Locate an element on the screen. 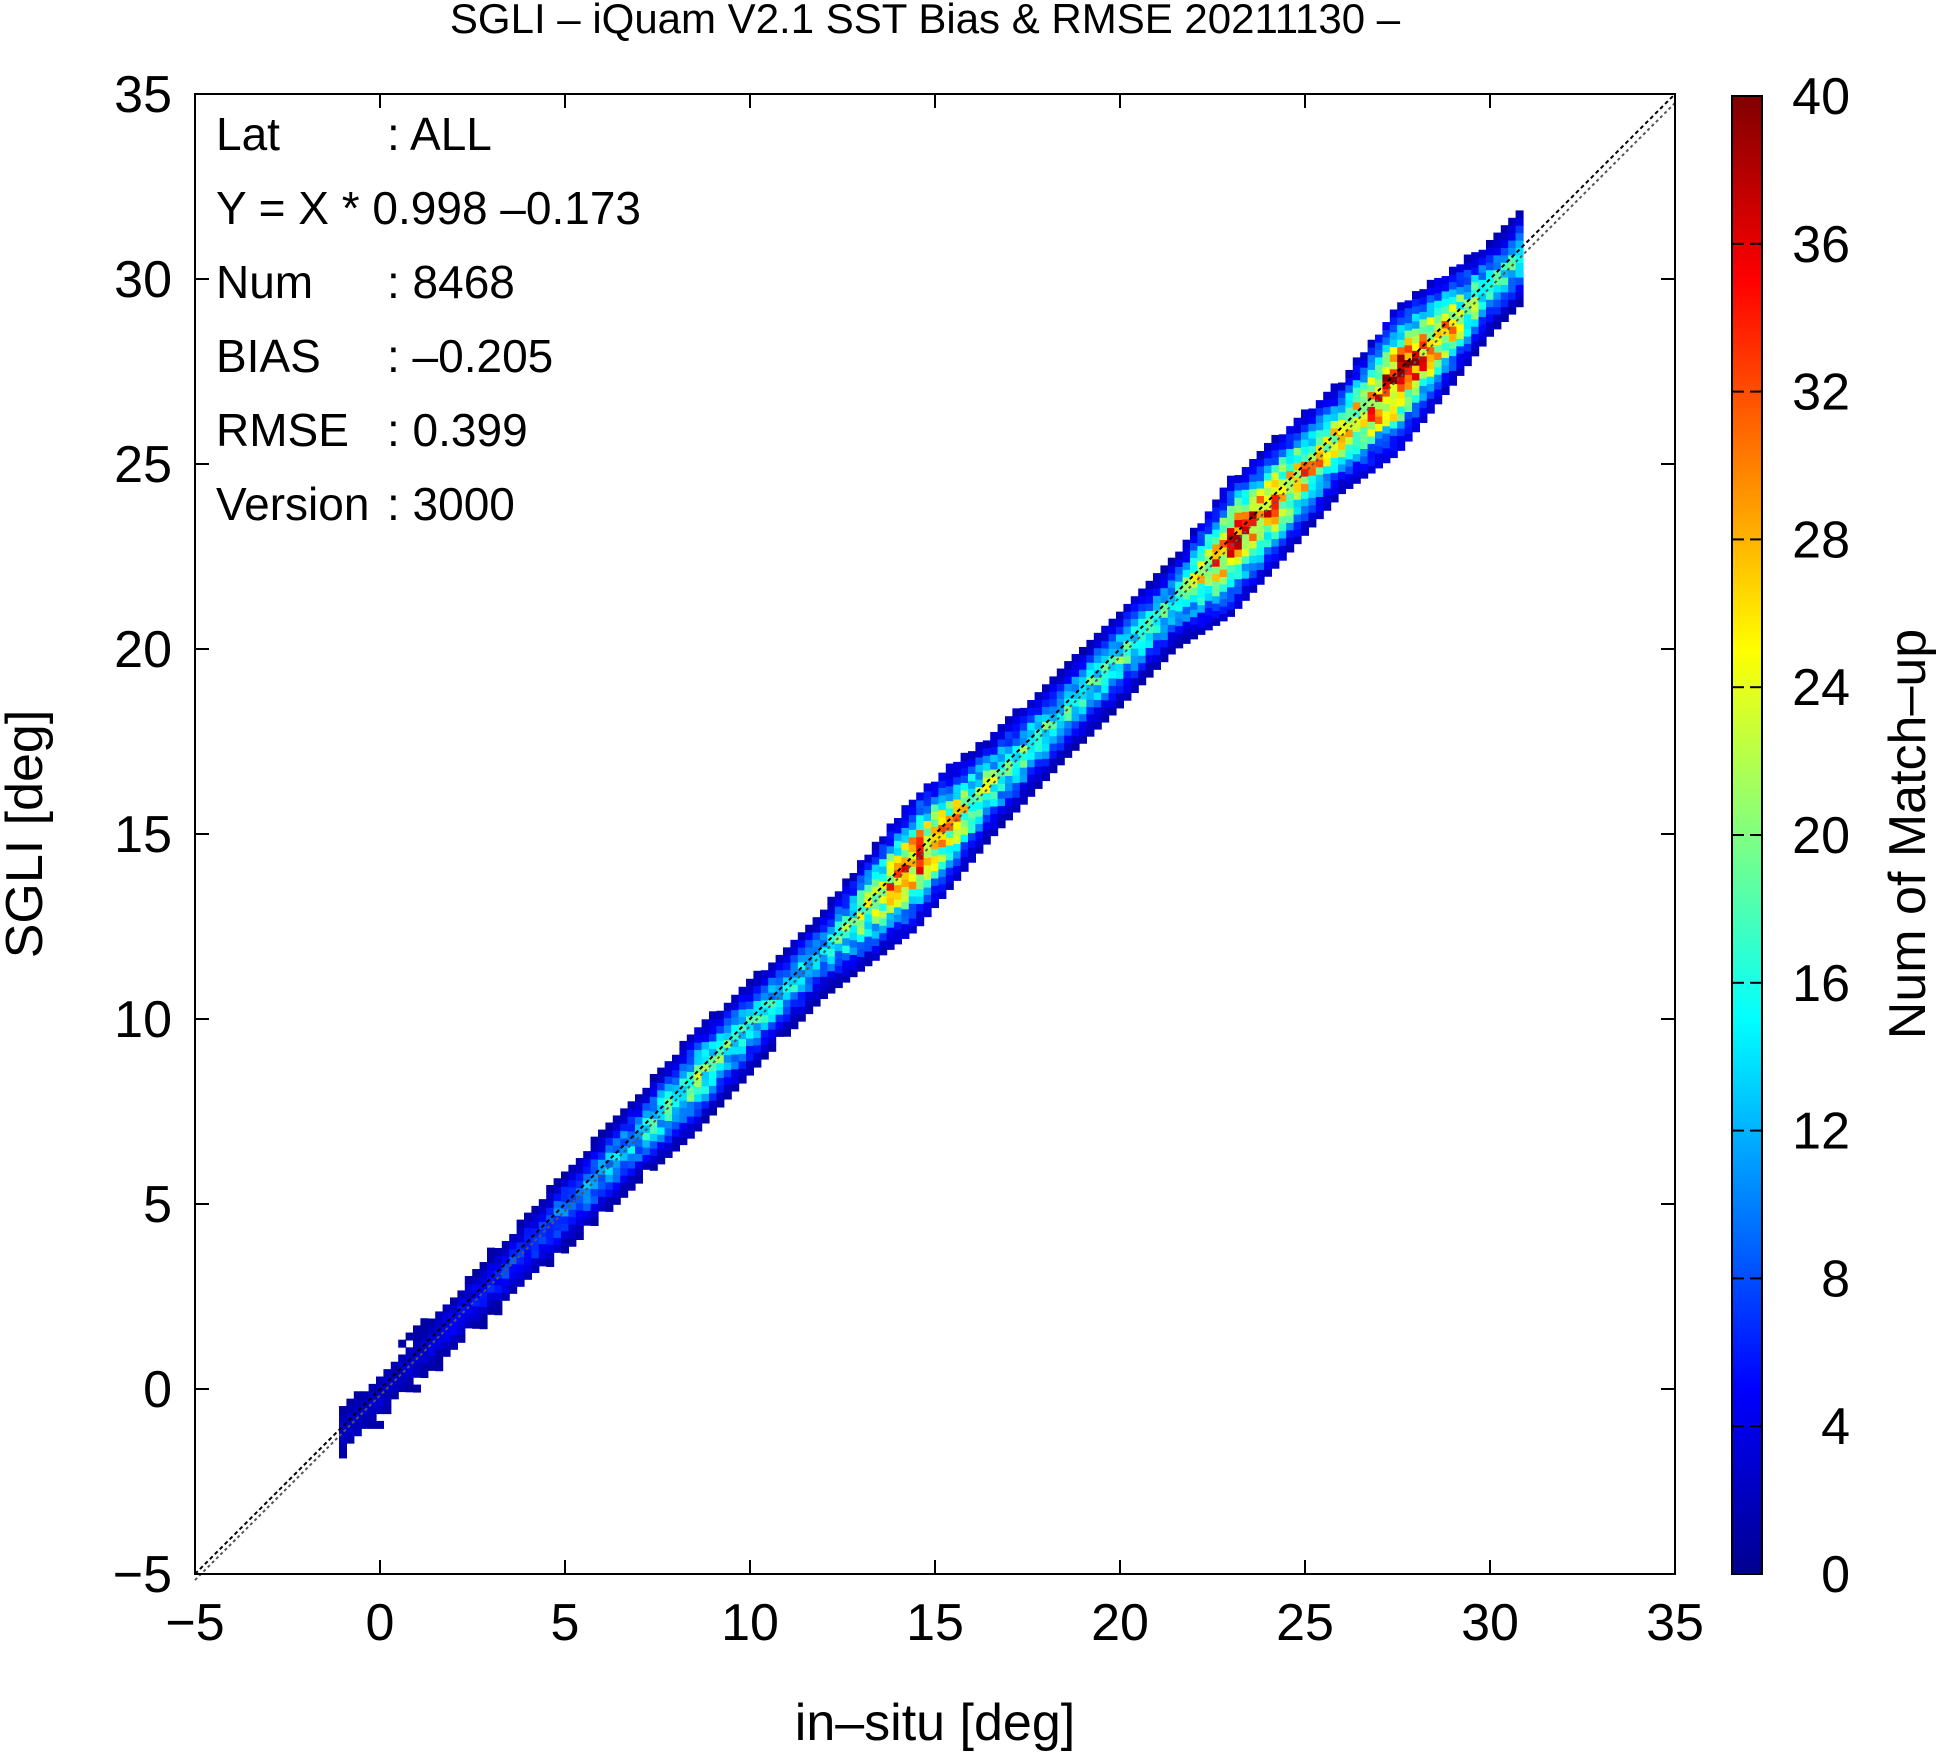  stats-label: Num is located at coordinates (264, 282).